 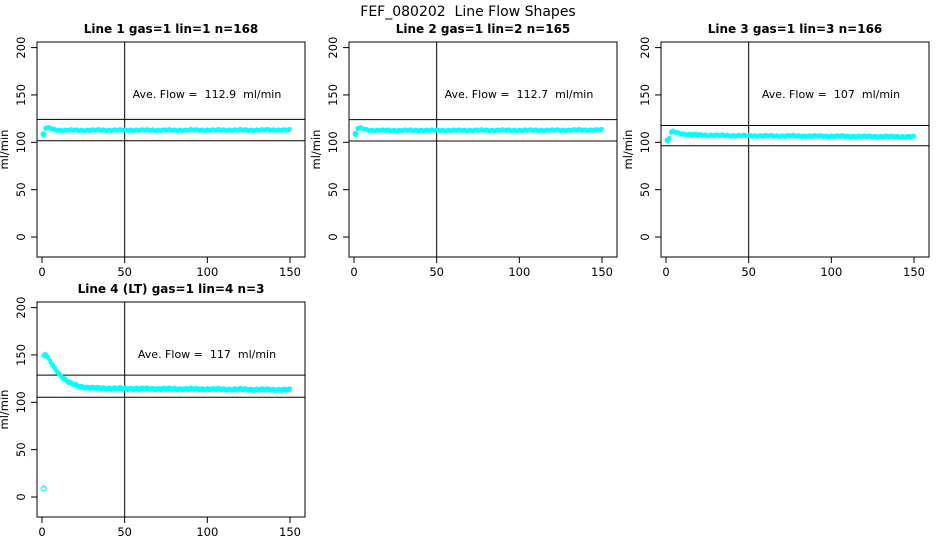 I want to click on panel-3: 0 50 100 150 0 50 100 150 200 ml/min, so click(x=775, y=158).